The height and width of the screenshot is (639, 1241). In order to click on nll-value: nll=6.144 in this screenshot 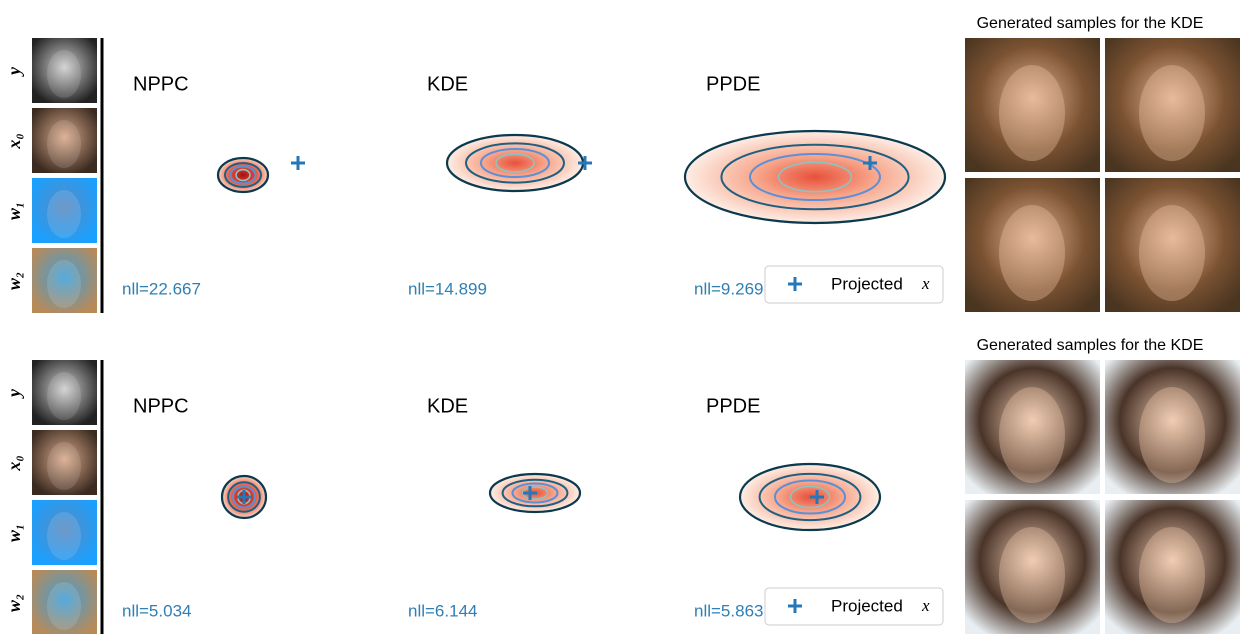, I will do `click(442, 610)`.